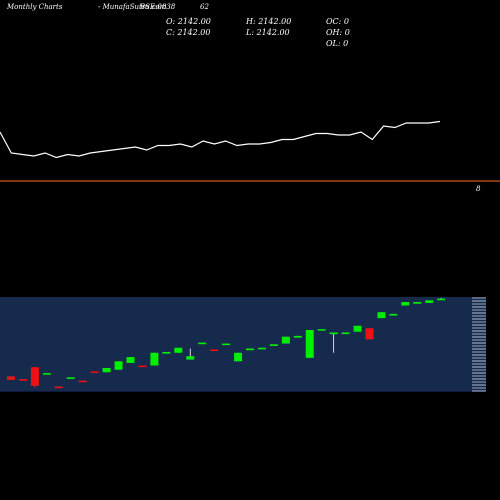 This screenshot has height=500, width=500. What do you see at coordinates (267, 32) in the screenshot?
I see `low-value: L: 2142.00` at bounding box center [267, 32].